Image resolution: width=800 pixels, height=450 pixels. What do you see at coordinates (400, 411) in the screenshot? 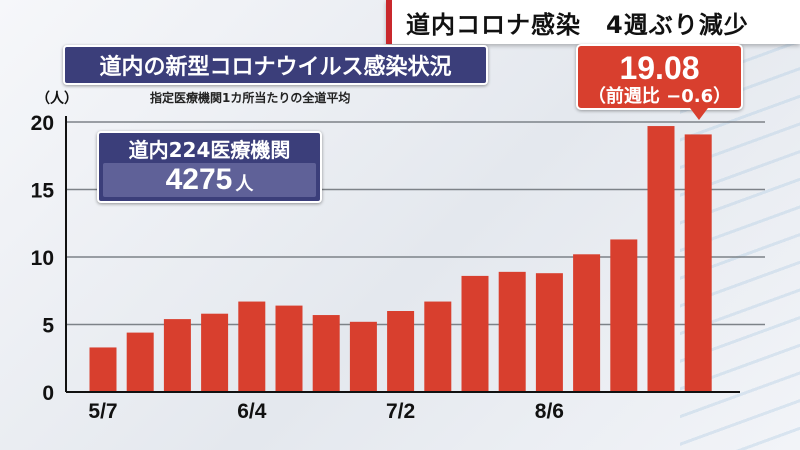
I see `x-tick-label-8: 7/2` at bounding box center [400, 411].